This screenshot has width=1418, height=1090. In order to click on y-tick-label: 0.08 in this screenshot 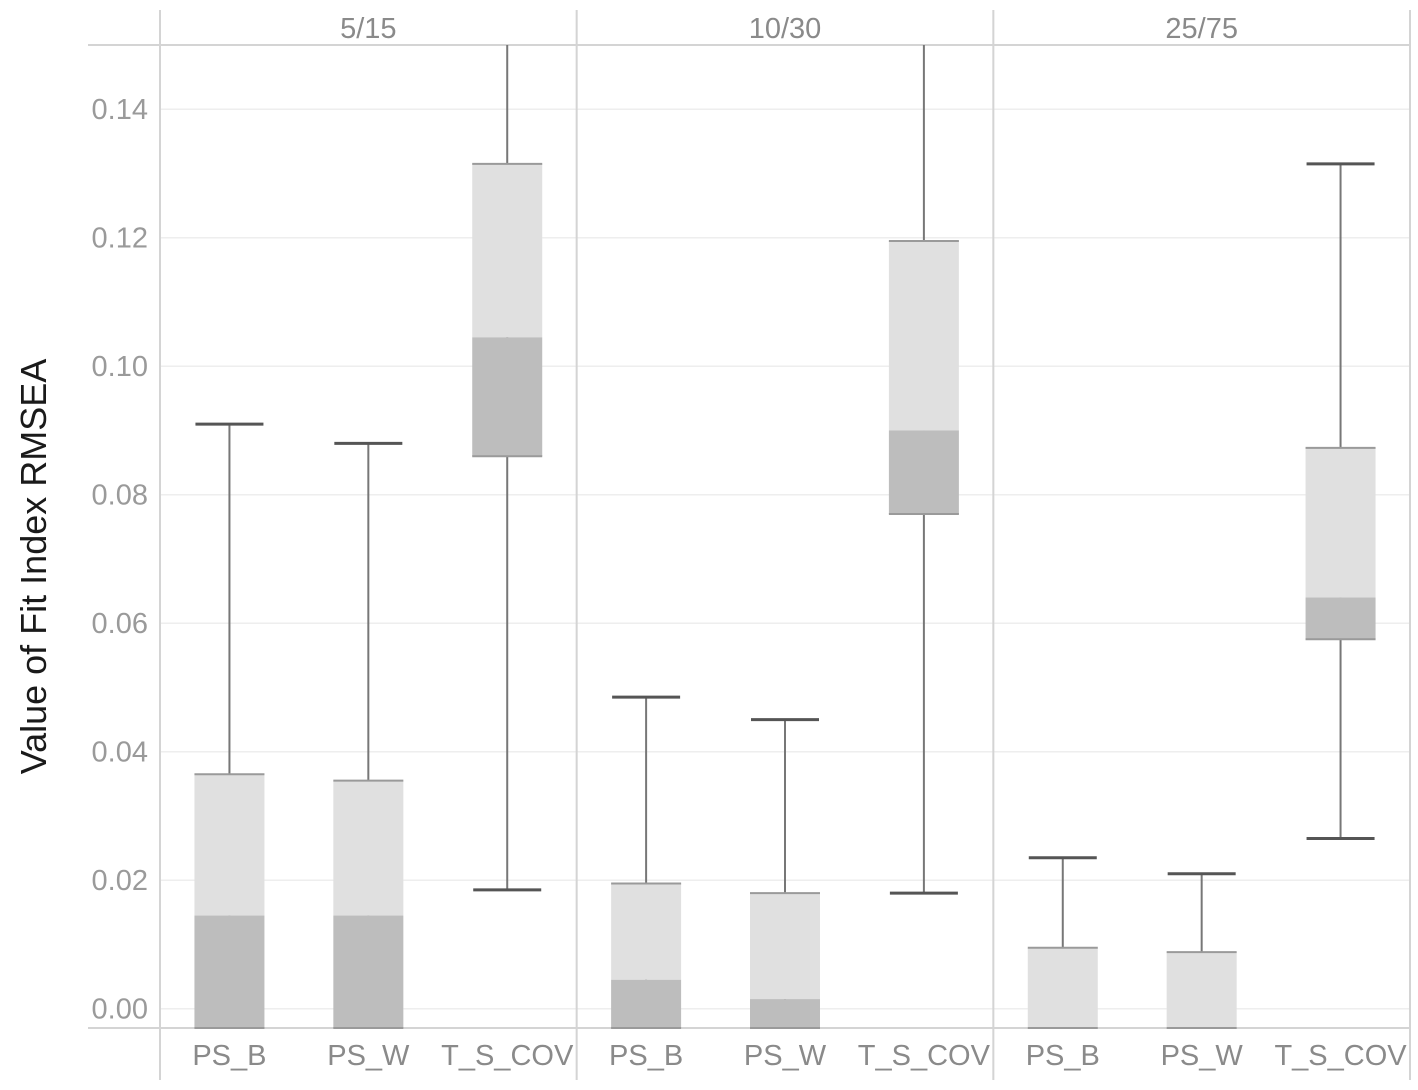, I will do `click(120, 496)`.